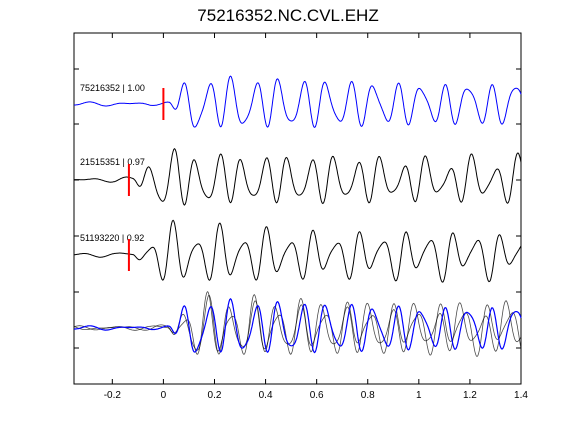 Image resolution: width=576 pixels, height=432 pixels. Describe the element at coordinates (317, 395) in the screenshot. I see `x-tick-label: 0.6` at that location.